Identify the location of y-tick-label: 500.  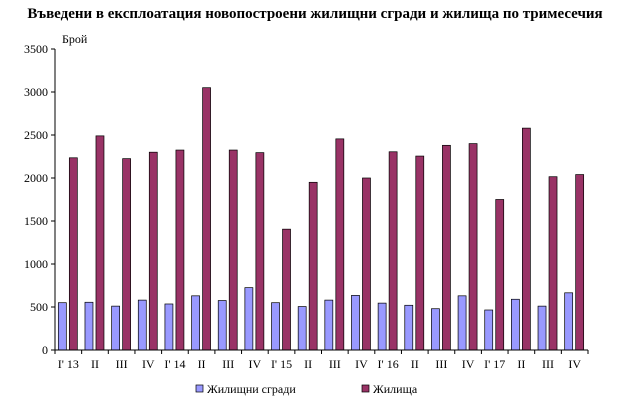
(39, 307).